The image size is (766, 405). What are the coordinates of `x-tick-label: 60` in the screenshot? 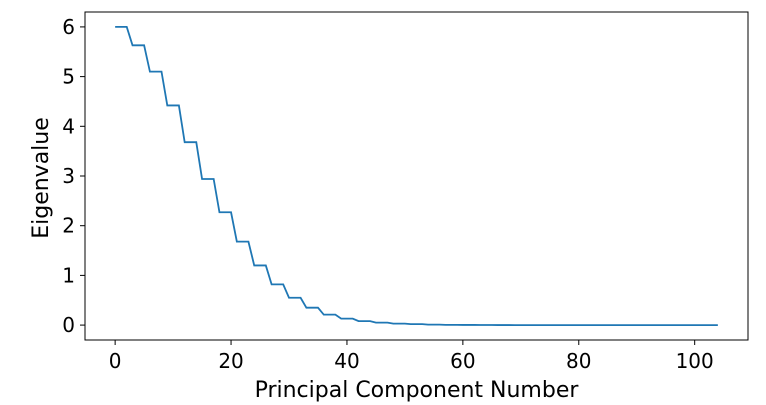 It's located at (462, 361).